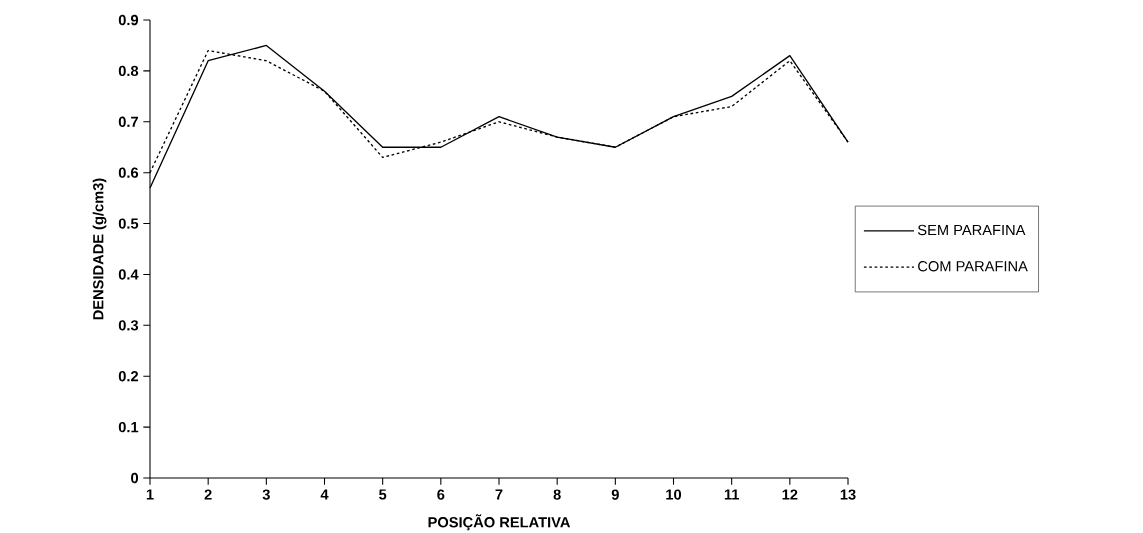 This screenshot has width=1143, height=533. I want to click on y-tick-label: 0.6, so click(128, 172).